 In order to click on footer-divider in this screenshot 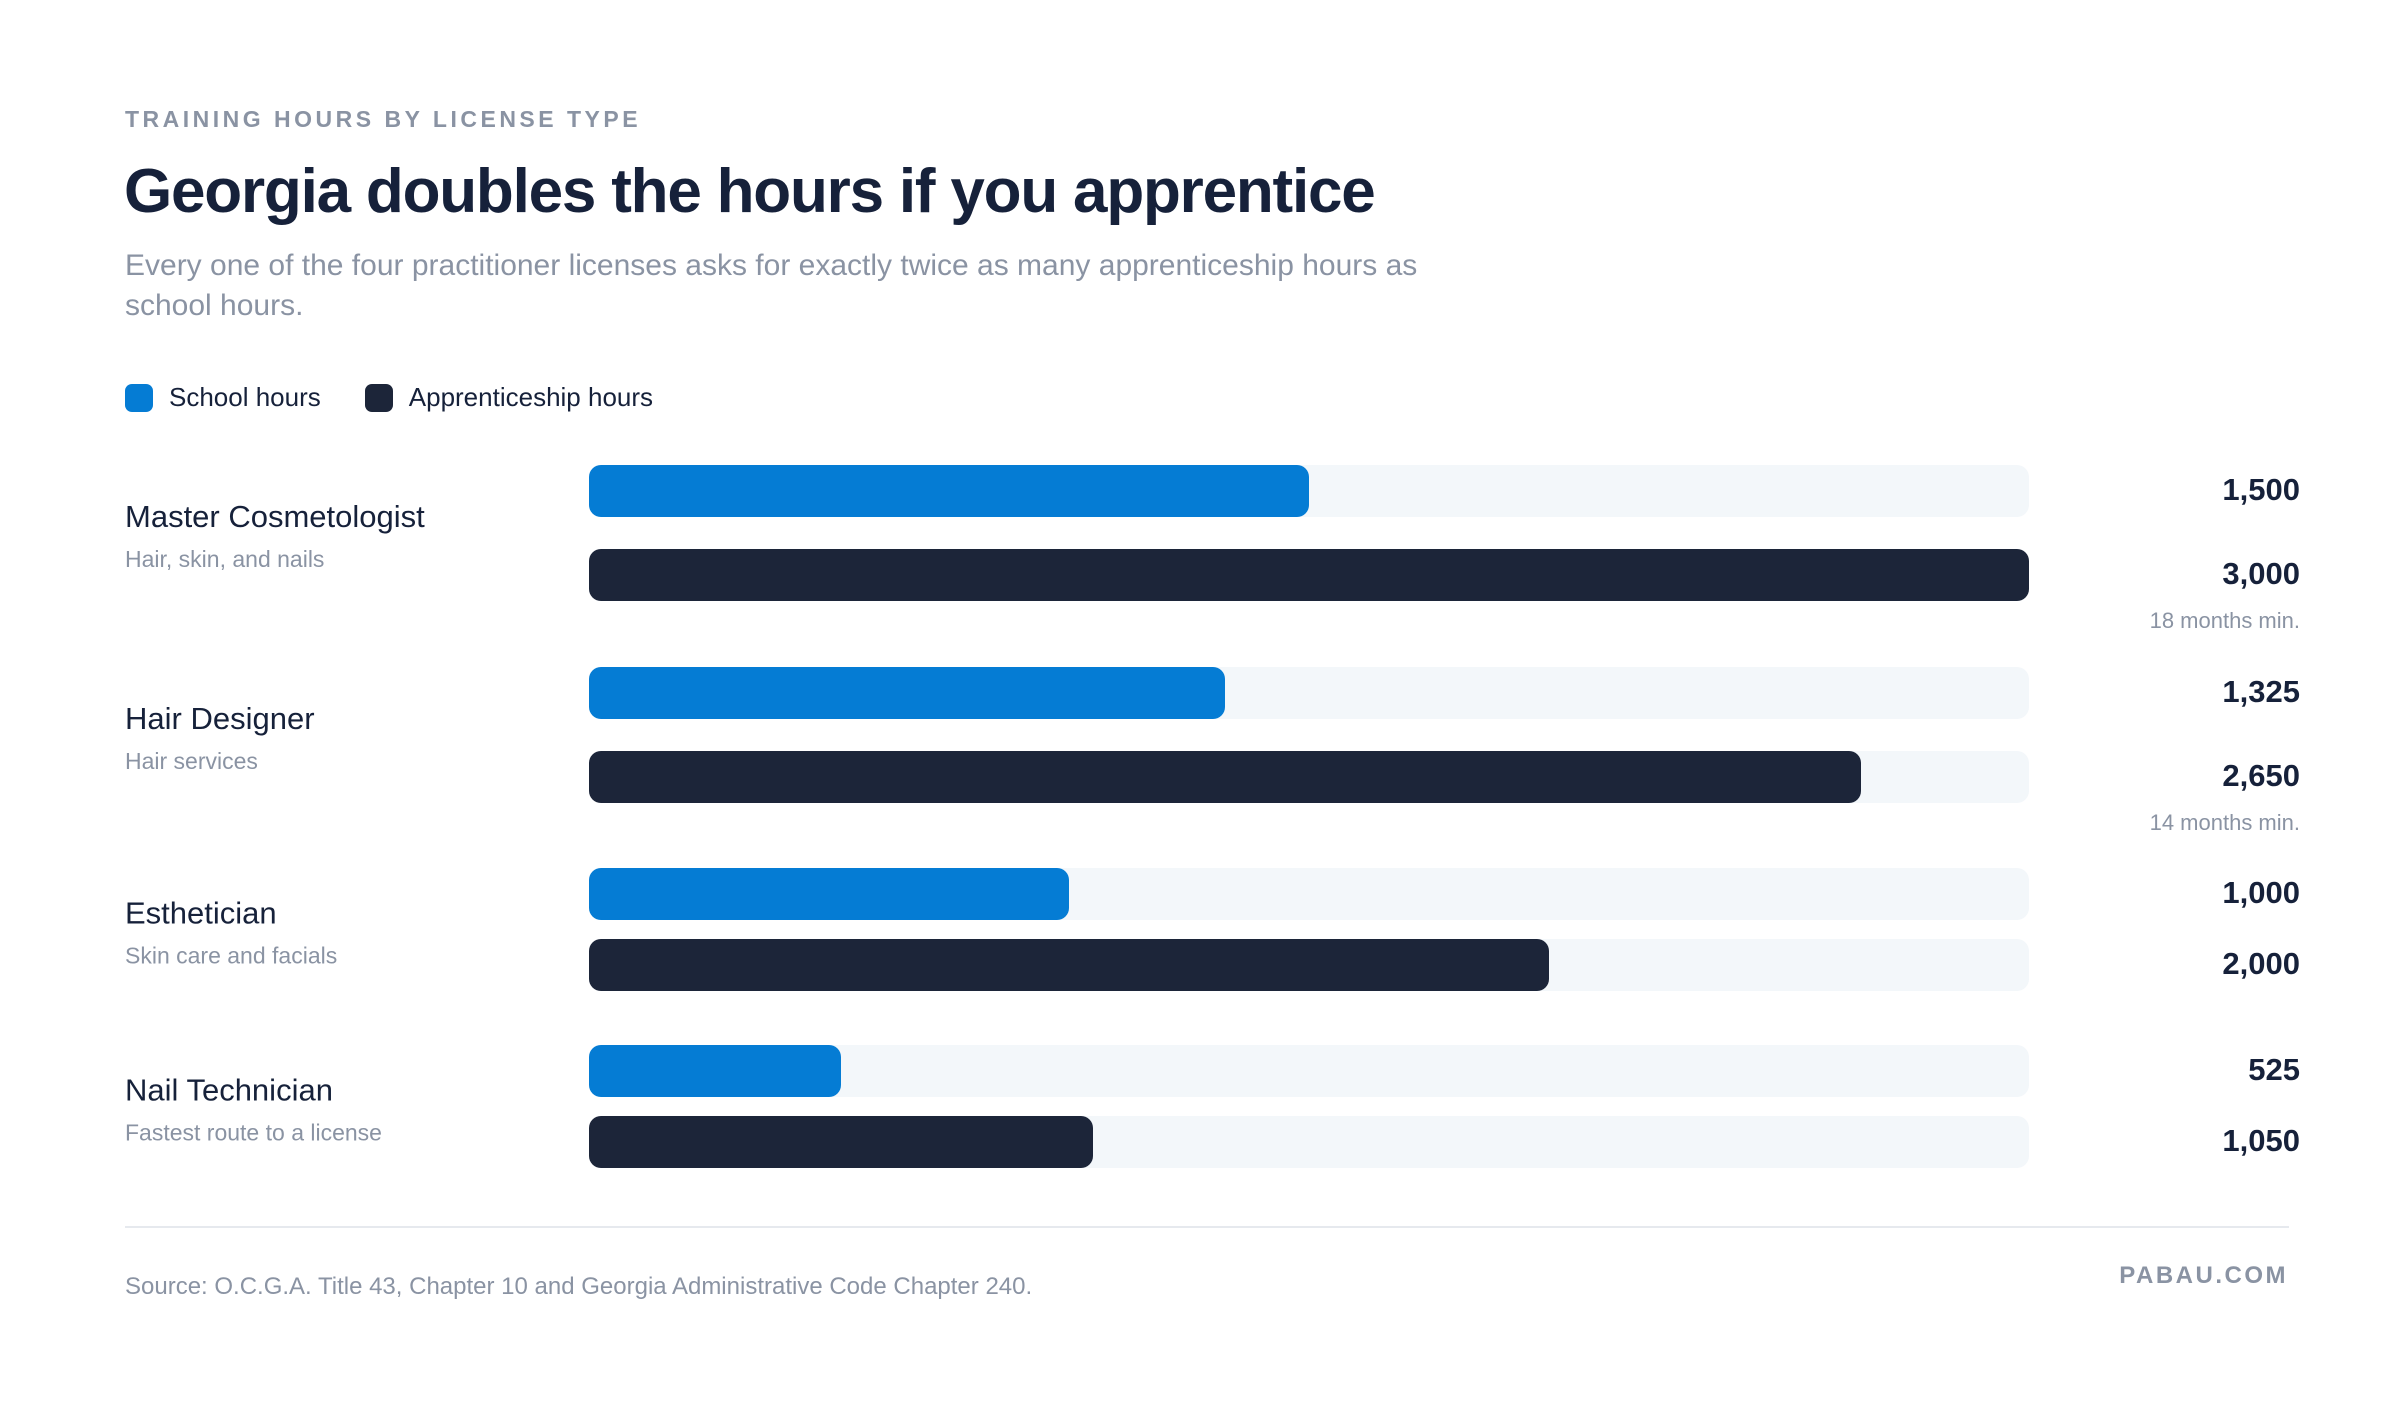, I will do `click(1207, 1227)`.